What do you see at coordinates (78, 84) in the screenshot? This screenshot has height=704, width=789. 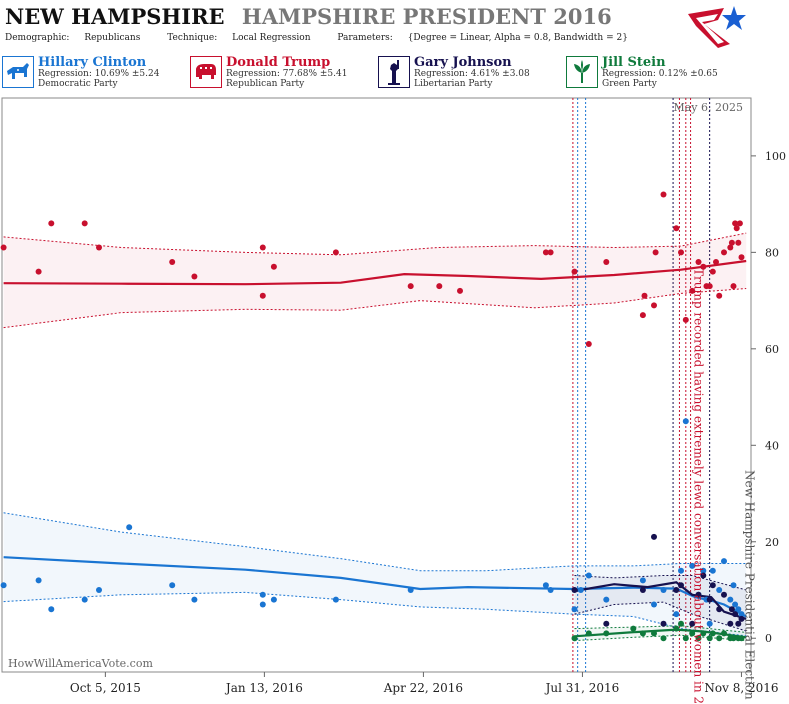 I see `candidate-party: Democratic Party` at bounding box center [78, 84].